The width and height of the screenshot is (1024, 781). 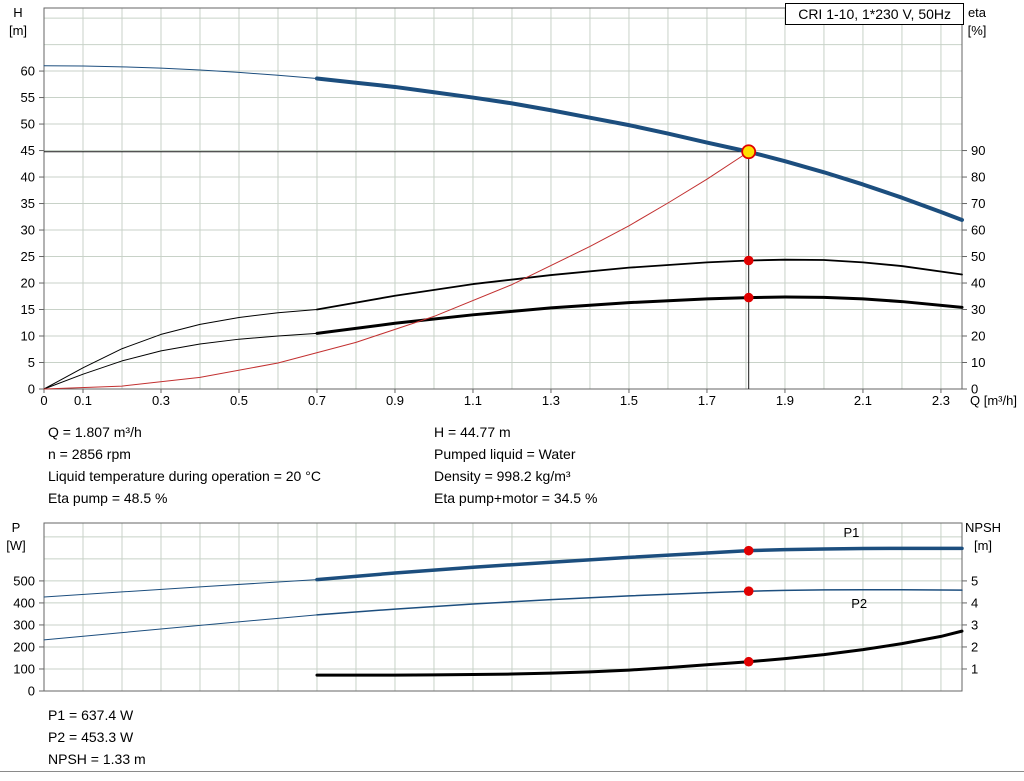 I want to click on bottom-divider, so click(x=512, y=771).